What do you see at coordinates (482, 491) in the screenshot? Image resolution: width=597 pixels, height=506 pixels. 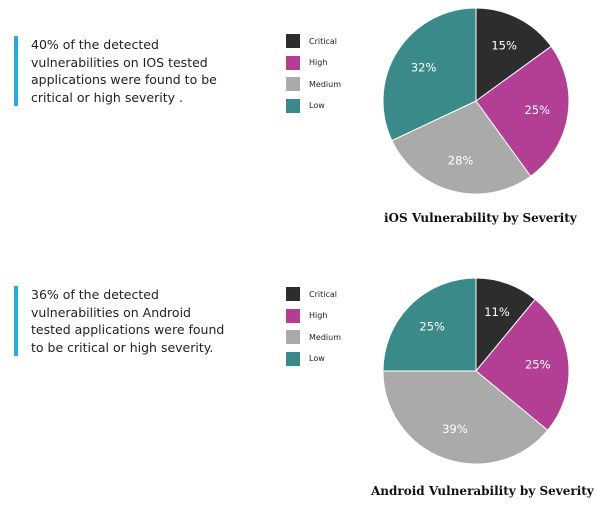 I see `android-chart-title: Android Vulnerability by Severity` at bounding box center [482, 491].